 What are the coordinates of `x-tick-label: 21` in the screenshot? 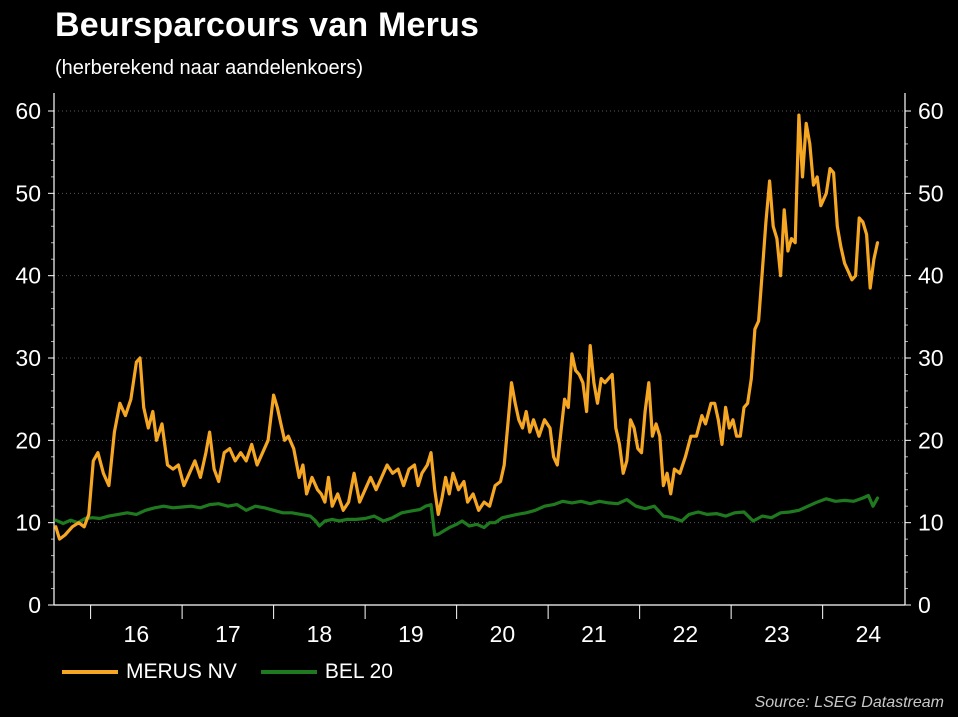 It's located at (594, 634).